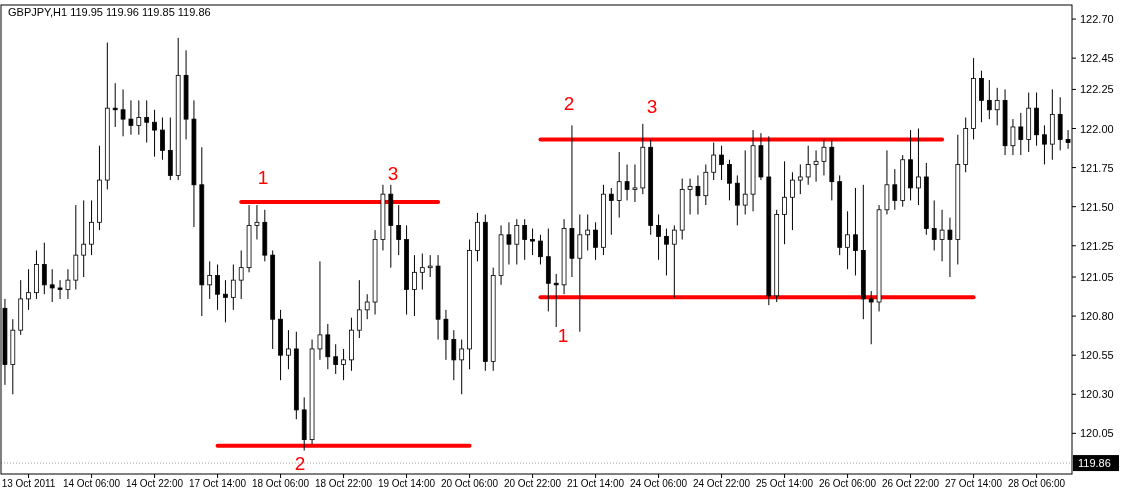 The image size is (1125, 491). What do you see at coordinates (1097, 19) in the screenshot?
I see `y-tick-label: 122.70` at bounding box center [1097, 19].